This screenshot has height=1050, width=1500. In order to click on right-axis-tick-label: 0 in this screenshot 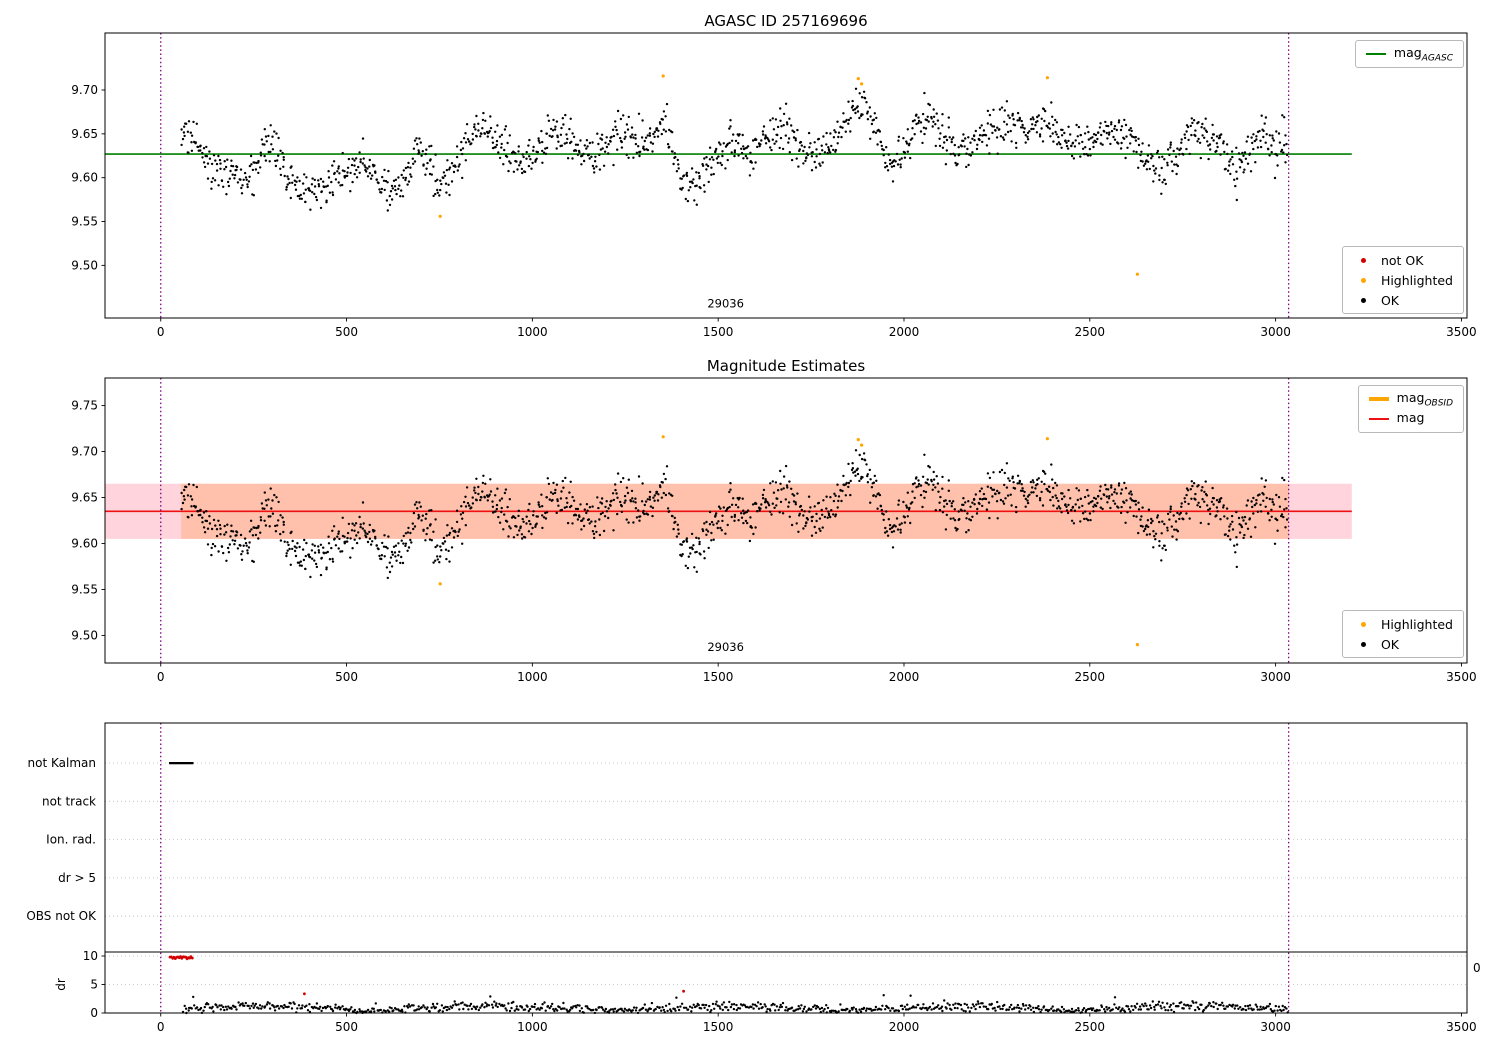, I will do `click(1477, 968)`.